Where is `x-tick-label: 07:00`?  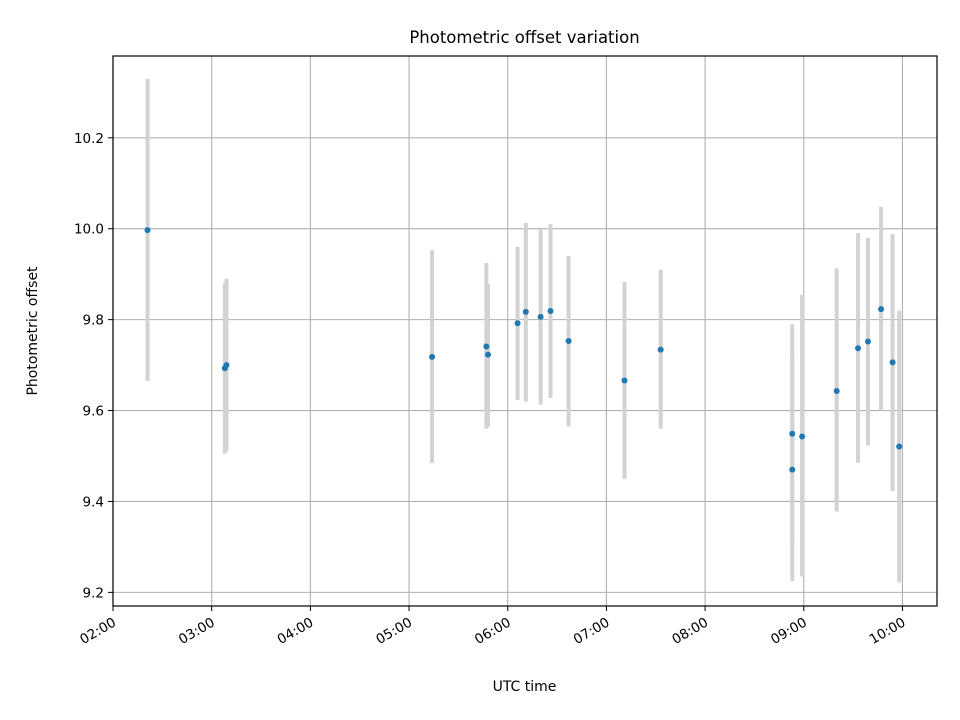
x-tick-label: 07:00 is located at coordinates (592, 631).